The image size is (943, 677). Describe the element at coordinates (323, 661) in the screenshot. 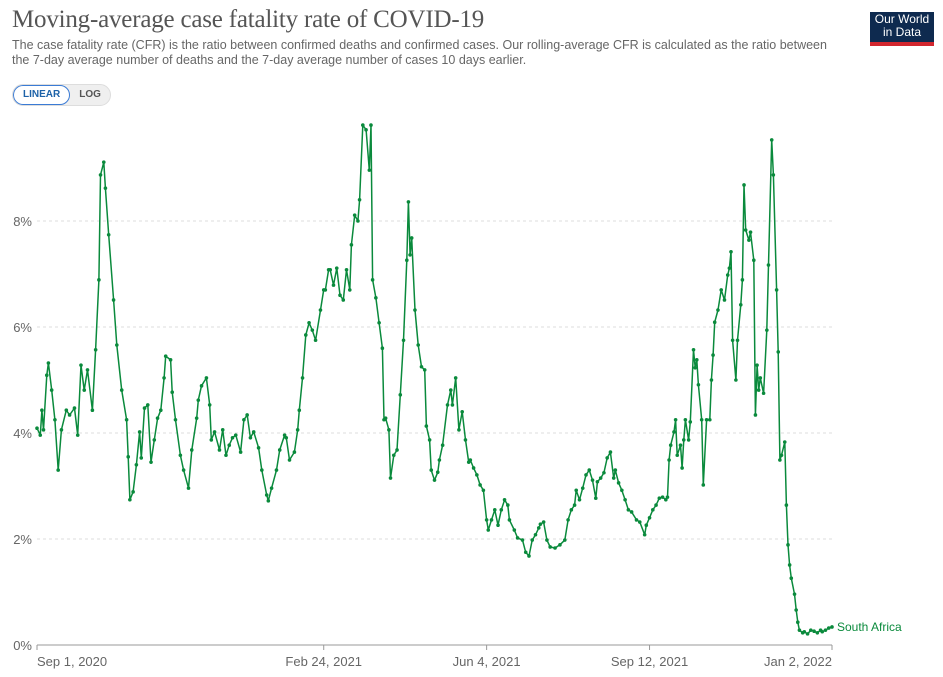

I see `x-tick-label: Feb 24, 2021` at that location.